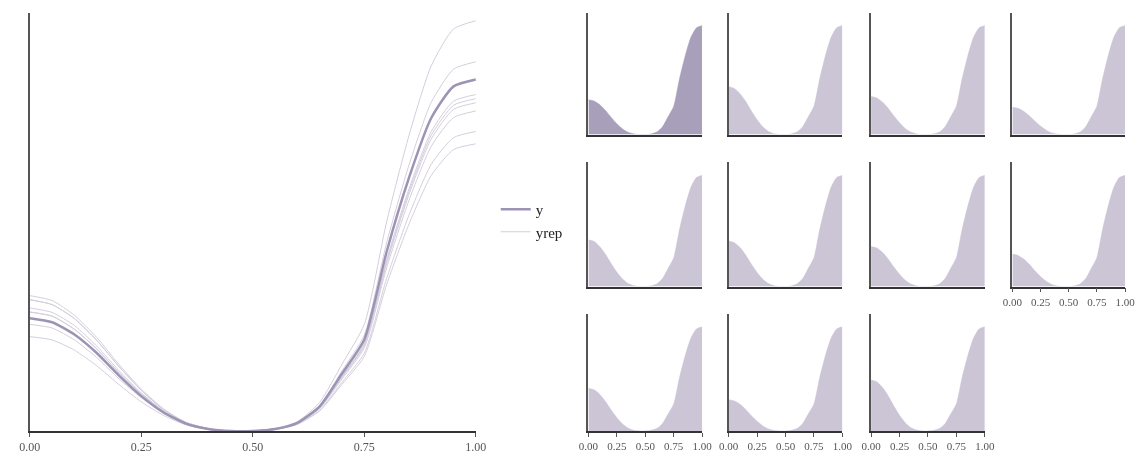 This screenshot has height=464, width=1145. I want to click on legend-label: yrep, so click(549, 232).